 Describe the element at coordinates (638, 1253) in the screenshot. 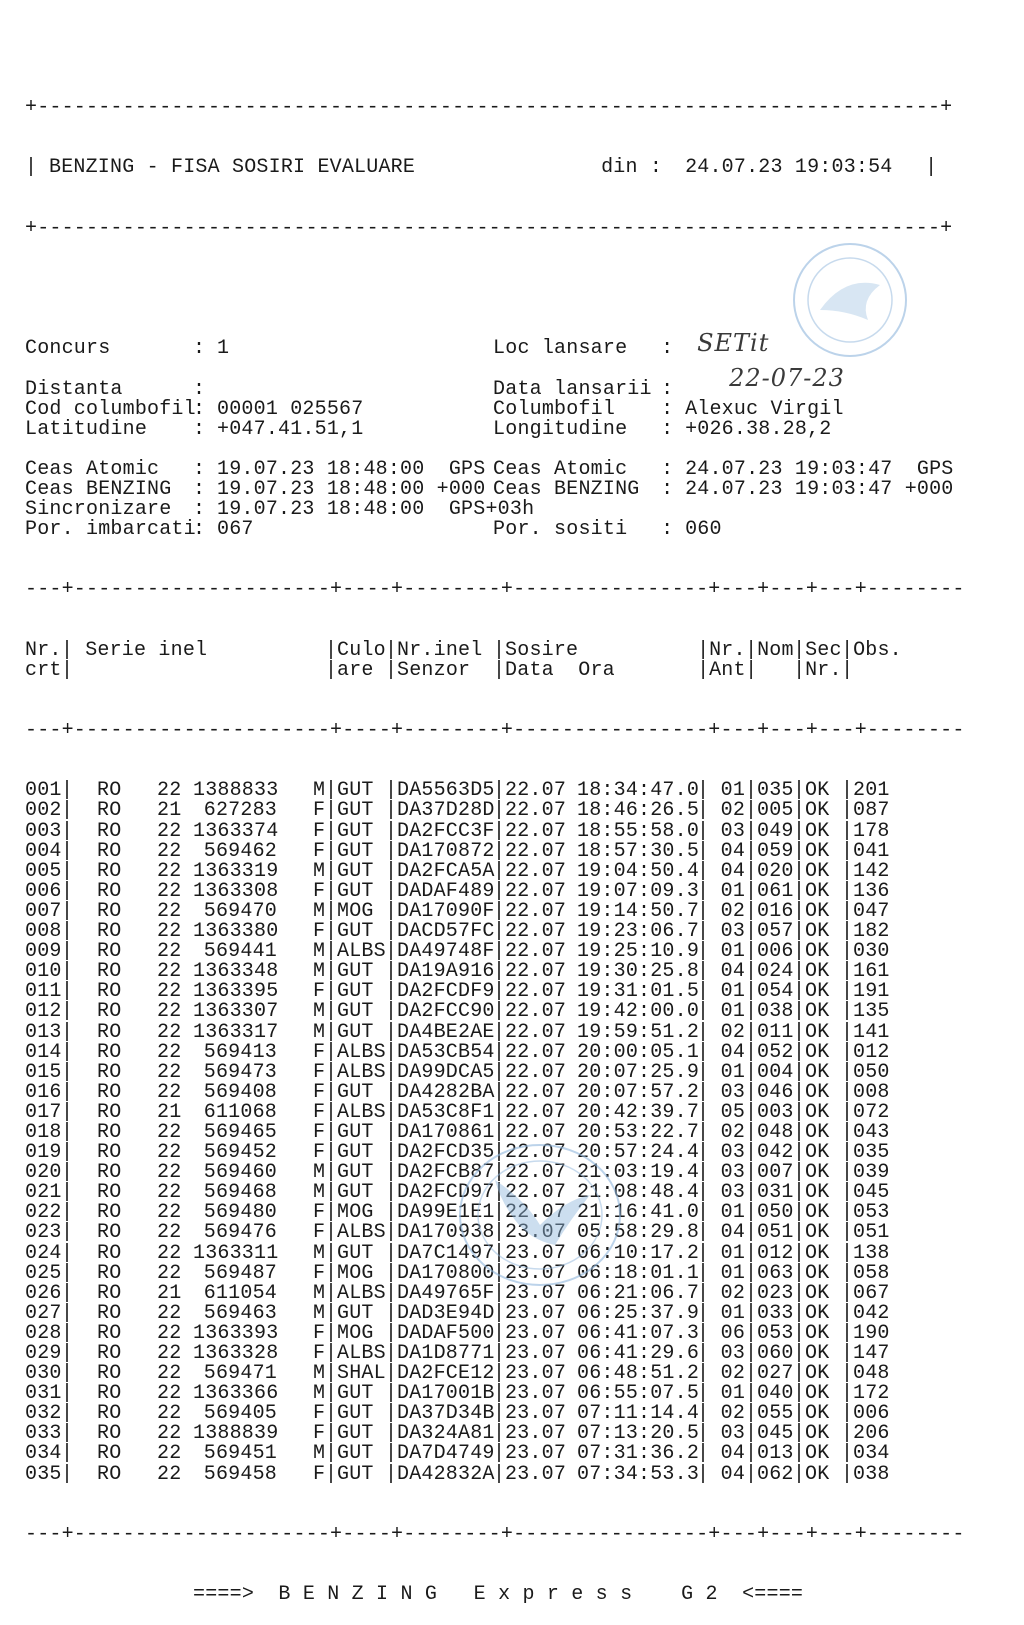

I see `arrival-time: 06:10:17.2` at that location.